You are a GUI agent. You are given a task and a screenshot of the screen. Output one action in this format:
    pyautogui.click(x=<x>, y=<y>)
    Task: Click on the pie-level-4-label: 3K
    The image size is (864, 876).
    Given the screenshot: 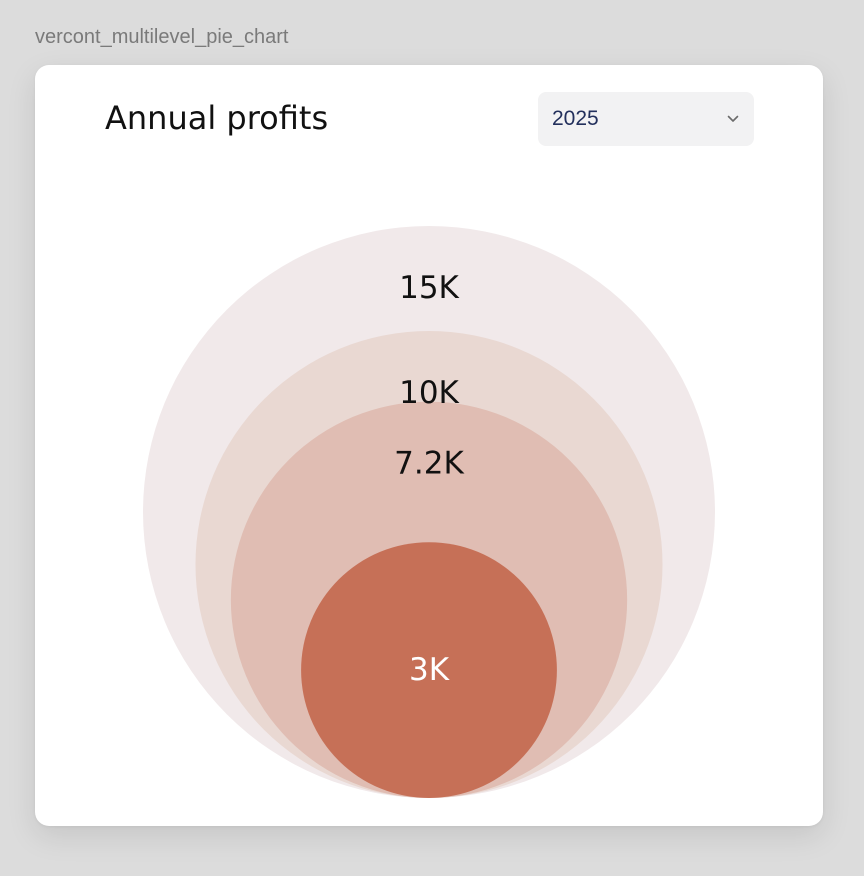 What is the action you would take?
    pyautogui.click(x=429, y=670)
    